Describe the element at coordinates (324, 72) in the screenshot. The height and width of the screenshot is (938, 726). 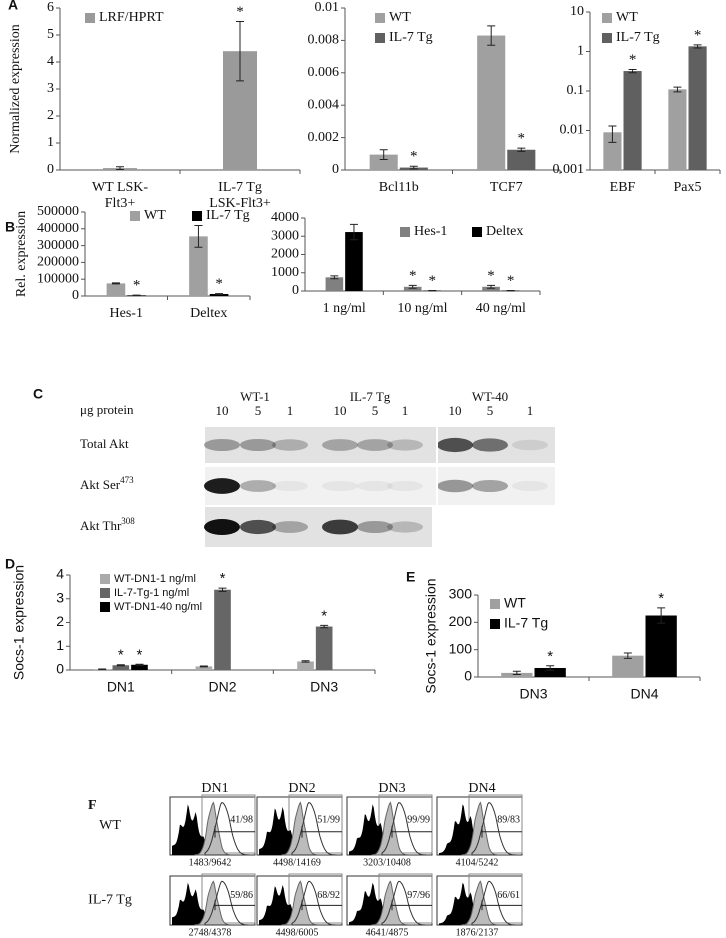
I see `y-tick-label: 0.006` at that location.